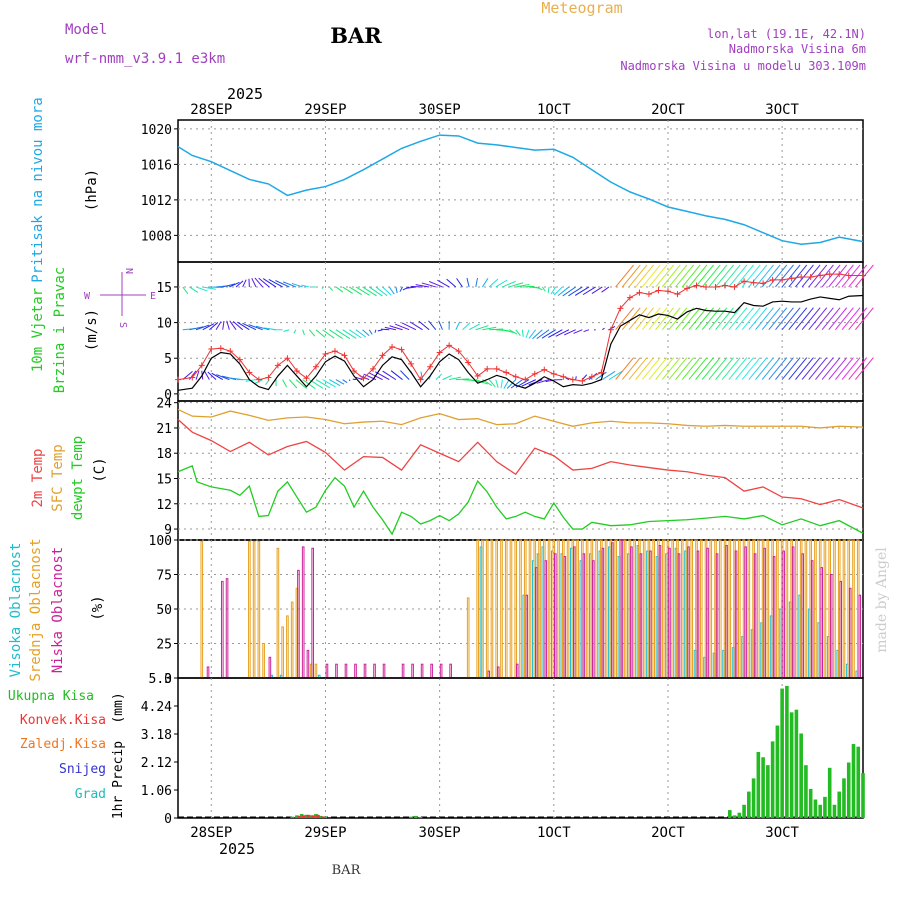 The width and height of the screenshot is (900, 900). Describe the element at coordinates (743, 66) in the screenshot. I see `model-elevation-text: Nadmorska Visina u modelu 303.109m` at that location.